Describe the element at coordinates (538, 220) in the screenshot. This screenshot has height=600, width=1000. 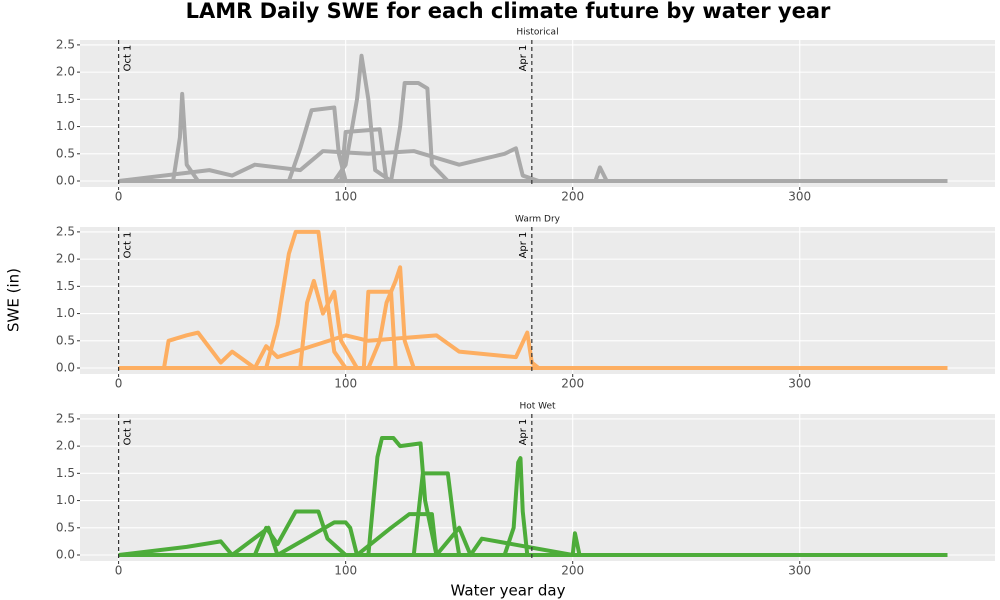
I see `panel-subtitle: Warm Dry` at that location.